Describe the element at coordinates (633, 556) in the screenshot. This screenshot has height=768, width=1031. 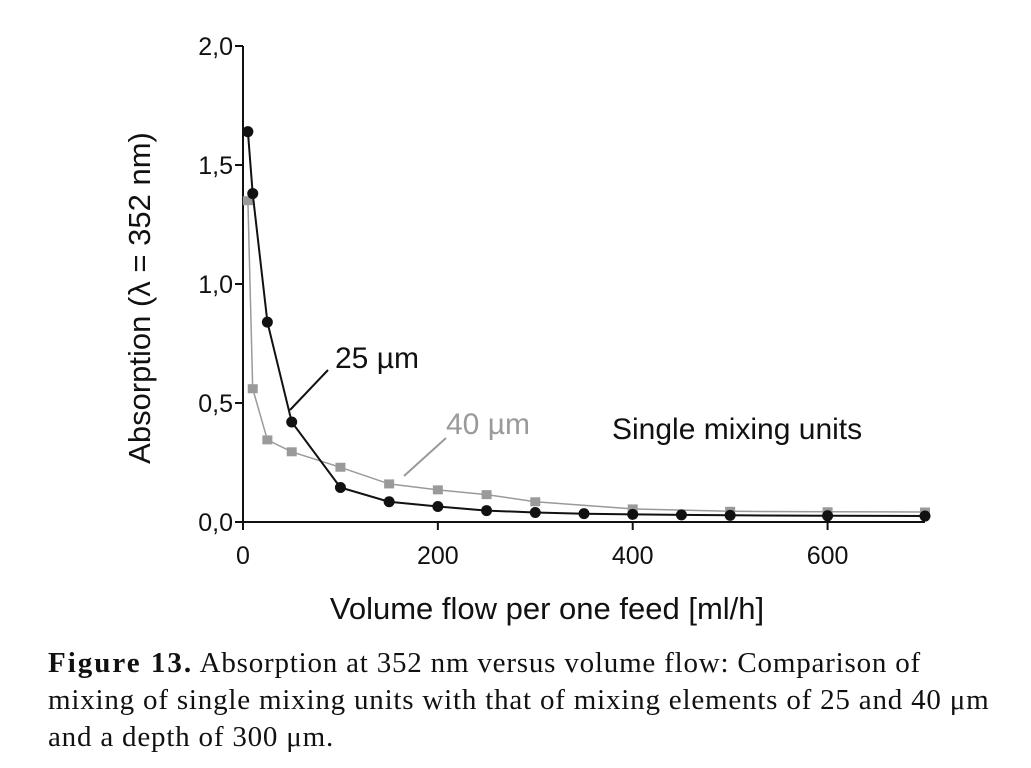
I see `x-tick-label: 400` at that location.